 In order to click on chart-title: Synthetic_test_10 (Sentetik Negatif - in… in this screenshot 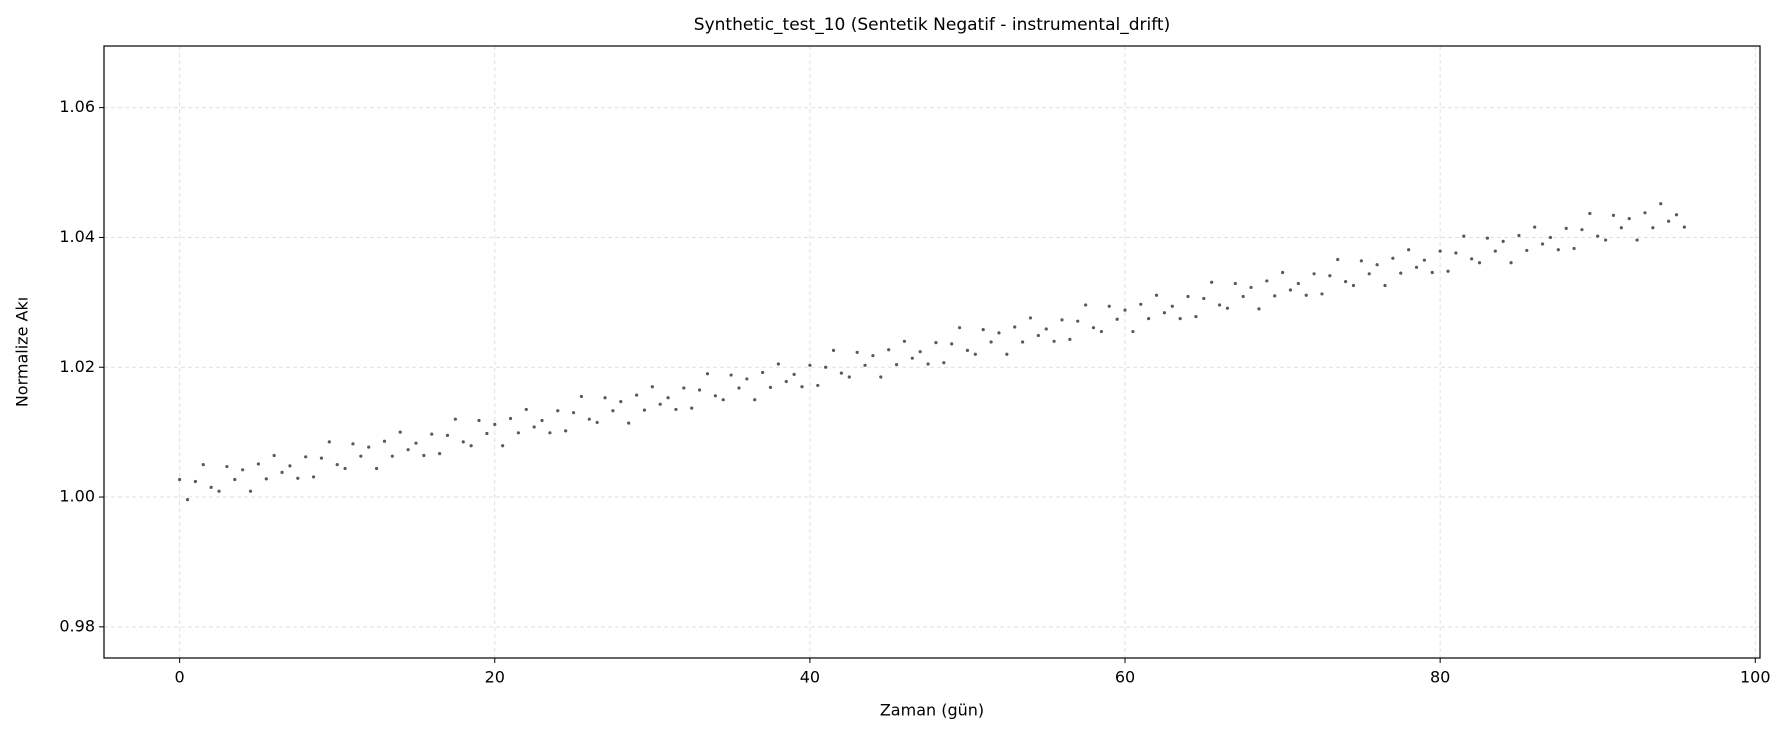, I will do `click(932, 25)`.